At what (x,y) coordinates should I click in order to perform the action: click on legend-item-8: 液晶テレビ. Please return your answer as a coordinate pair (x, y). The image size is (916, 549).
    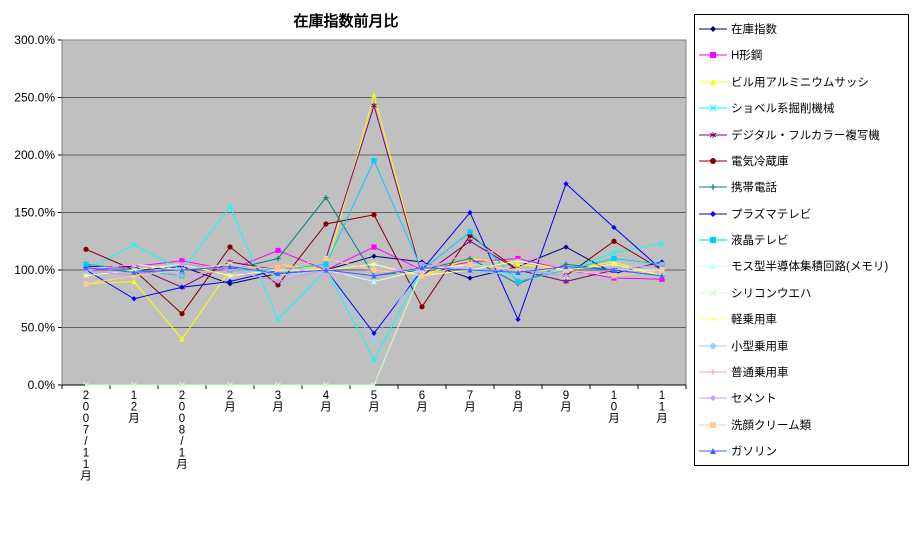
    Looking at the image, I should click on (801, 240).